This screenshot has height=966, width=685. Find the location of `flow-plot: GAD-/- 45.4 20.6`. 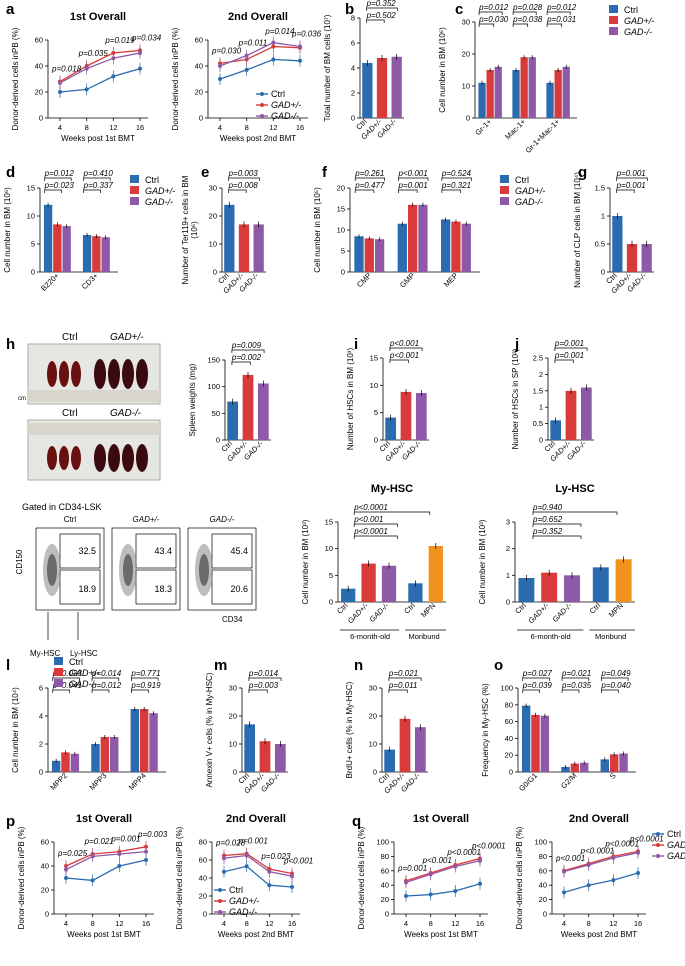

flow-plot: GAD-/- 45.4 20.6 is located at coordinates (222, 563).